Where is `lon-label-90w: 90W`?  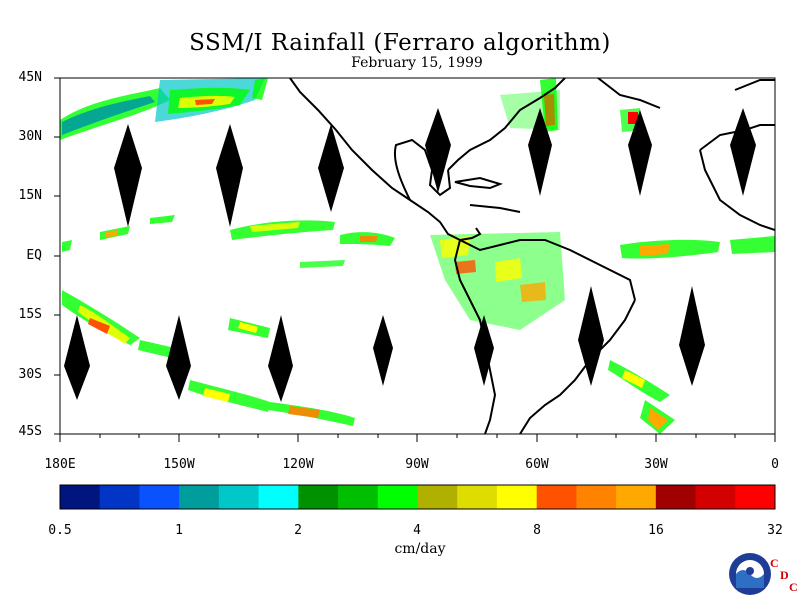 lon-label-90w: 90W is located at coordinates (417, 464).